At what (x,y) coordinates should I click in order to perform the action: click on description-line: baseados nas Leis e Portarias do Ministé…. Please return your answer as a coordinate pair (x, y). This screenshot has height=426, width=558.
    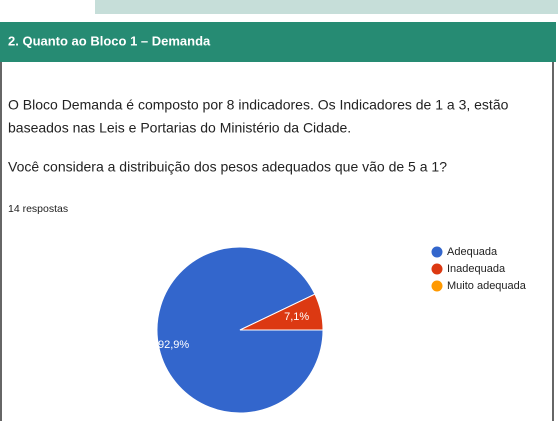
    Looking at the image, I should click on (179, 128).